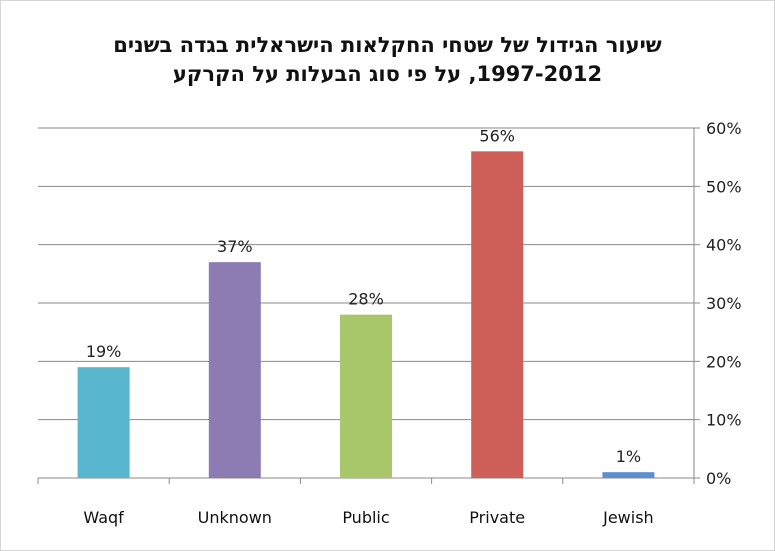 The width and height of the screenshot is (775, 551). What do you see at coordinates (497, 517) in the screenshot?
I see `category-label-private: Private` at bounding box center [497, 517].